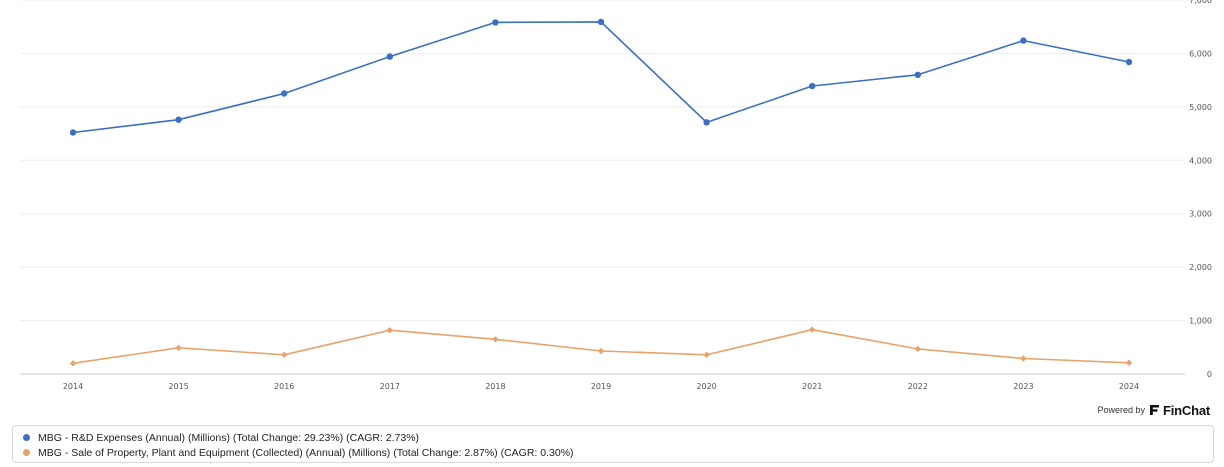  I want to click on y-tick-label: 2,000, so click(1200, 267).